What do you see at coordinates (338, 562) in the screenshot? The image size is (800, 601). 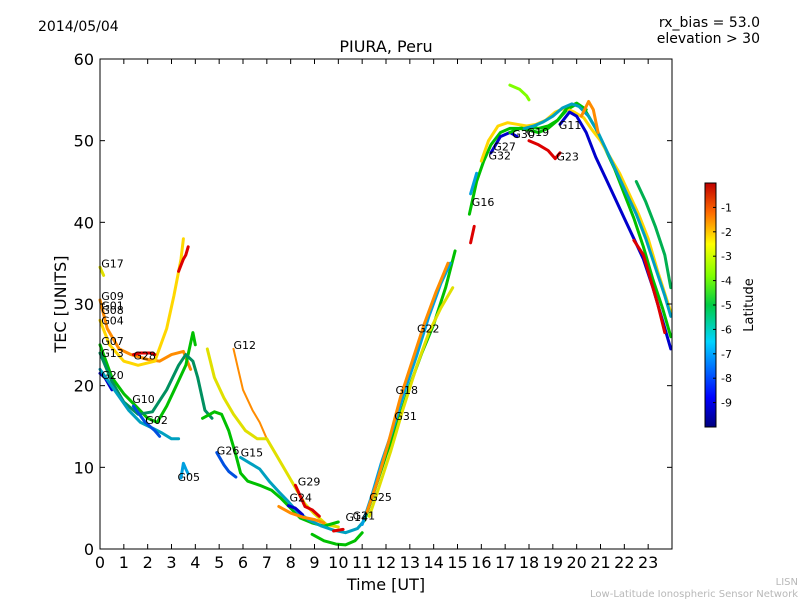 I see `x-tick-label: 10` at bounding box center [338, 562].